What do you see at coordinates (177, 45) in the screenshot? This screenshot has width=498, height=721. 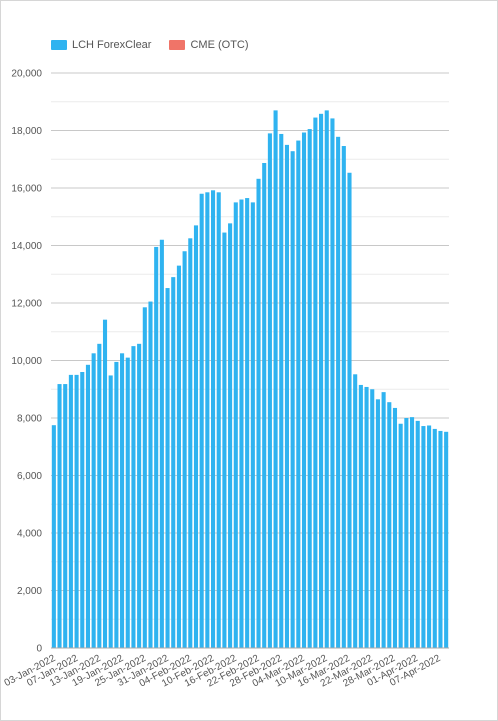 I see `legend-swatch-cme` at bounding box center [177, 45].